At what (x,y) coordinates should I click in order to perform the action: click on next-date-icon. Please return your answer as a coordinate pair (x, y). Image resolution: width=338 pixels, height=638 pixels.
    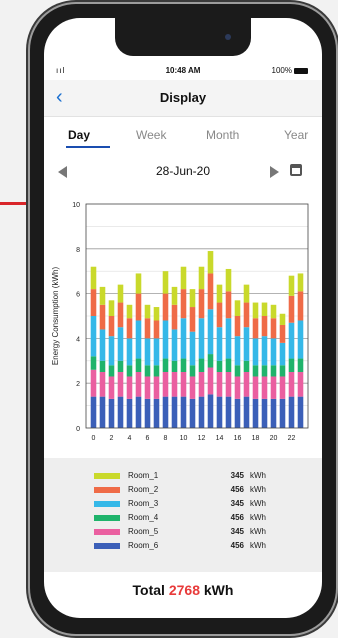
    Looking at the image, I should click on (274, 172).